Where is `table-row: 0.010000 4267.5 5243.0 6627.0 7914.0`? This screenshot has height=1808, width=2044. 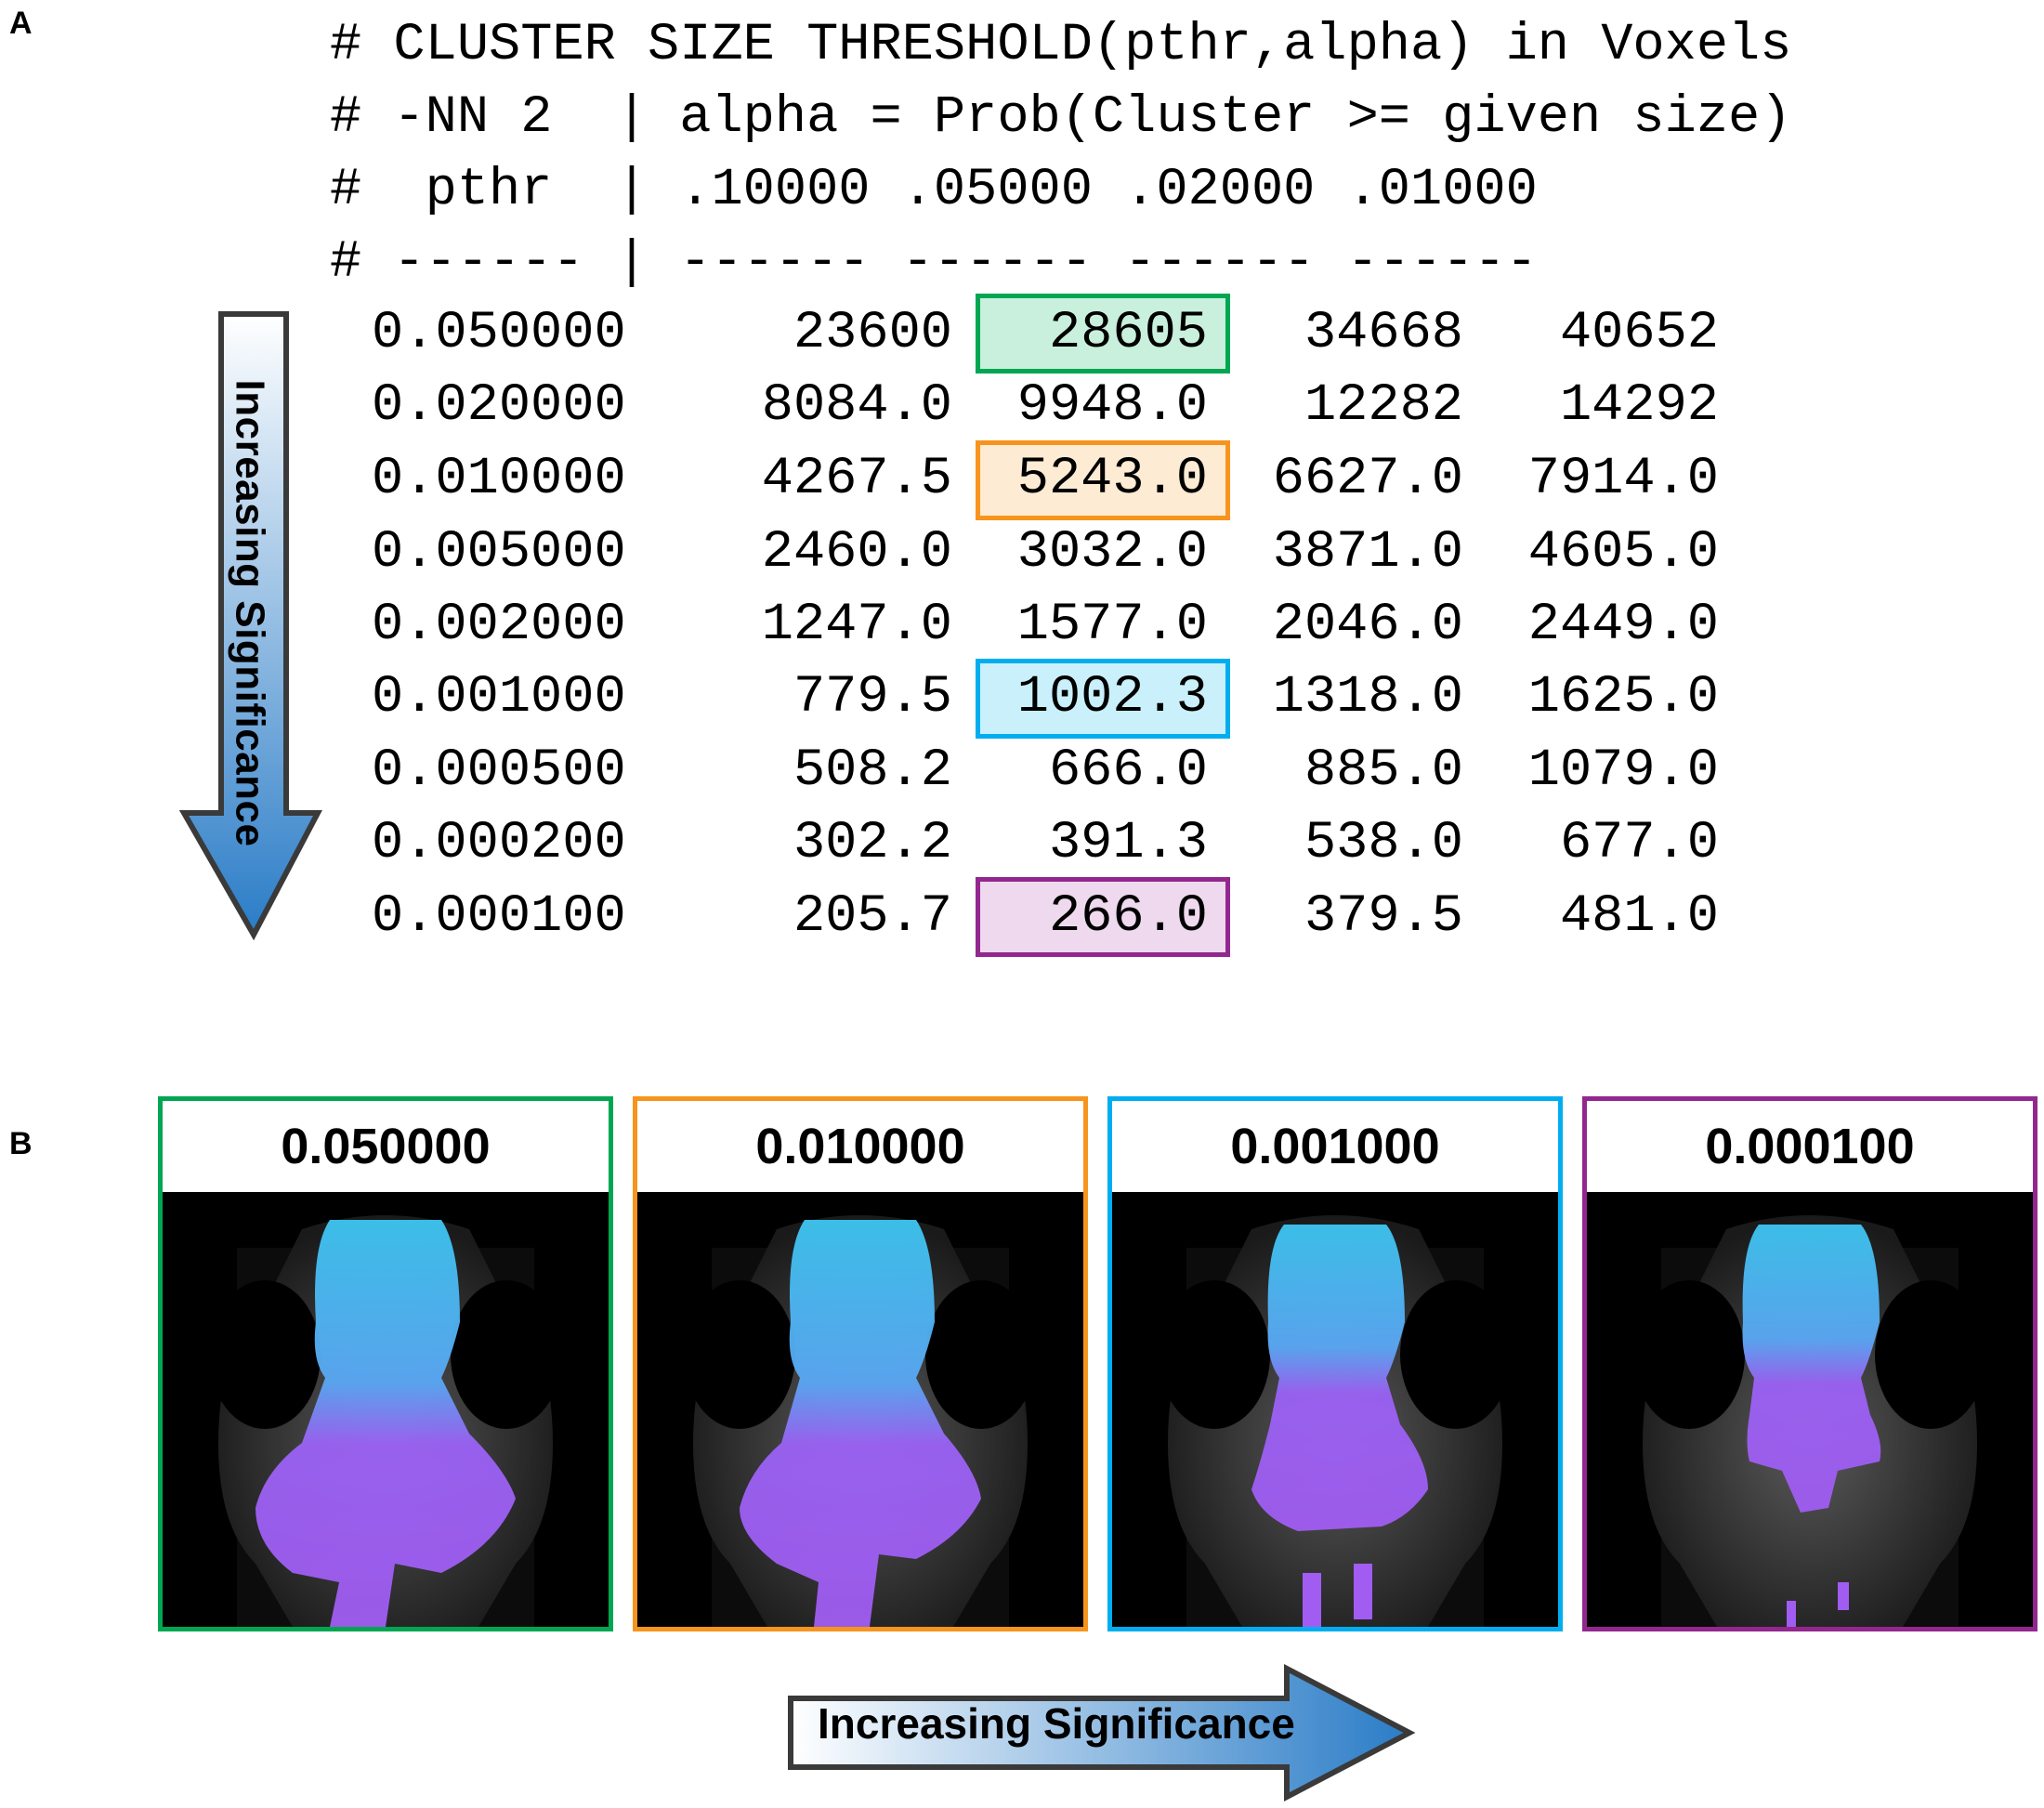 table-row: 0.010000 4267.5 5243.0 6627.0 7914.0 is located at coordinates (1045, 479).